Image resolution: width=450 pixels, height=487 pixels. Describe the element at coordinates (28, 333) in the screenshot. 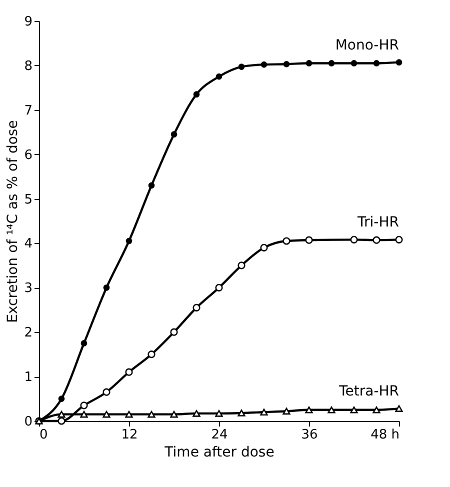

I see `y-tick-label: 2` at that location.